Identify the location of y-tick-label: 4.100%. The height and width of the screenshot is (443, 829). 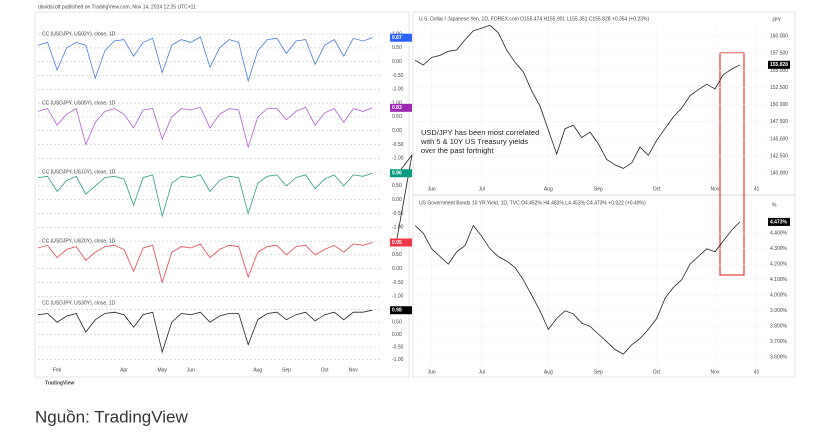
(779, 280).